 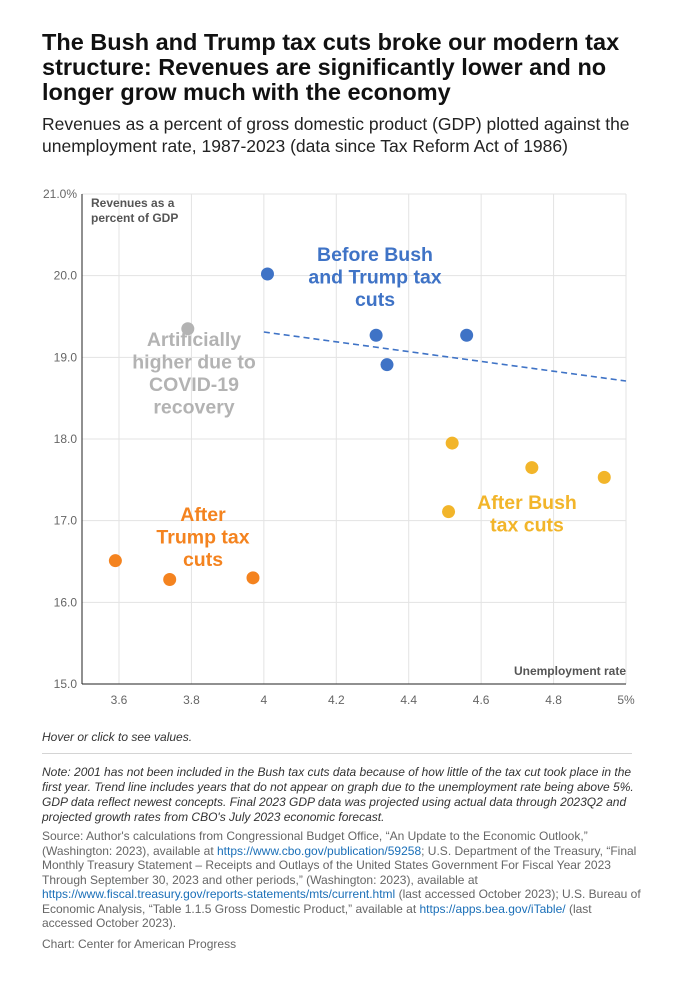 I want to click on x-tick-label: 4.6, so click(x=481, y=700).